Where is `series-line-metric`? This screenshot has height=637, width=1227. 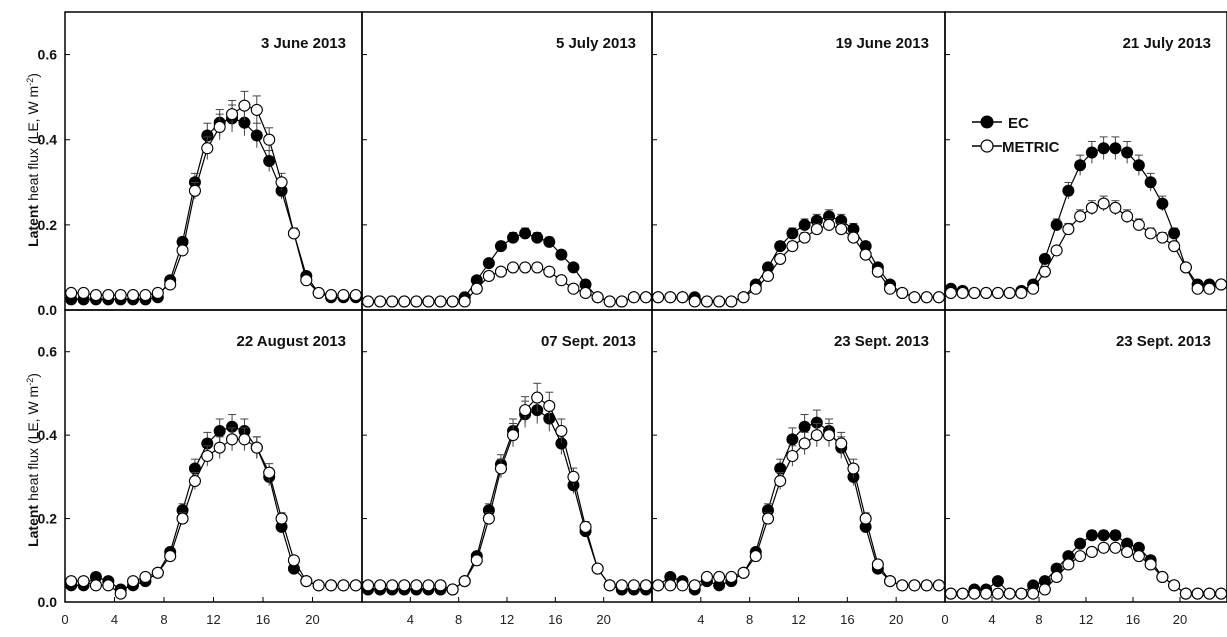
series-line-metric is located at coordinates (507, 284).